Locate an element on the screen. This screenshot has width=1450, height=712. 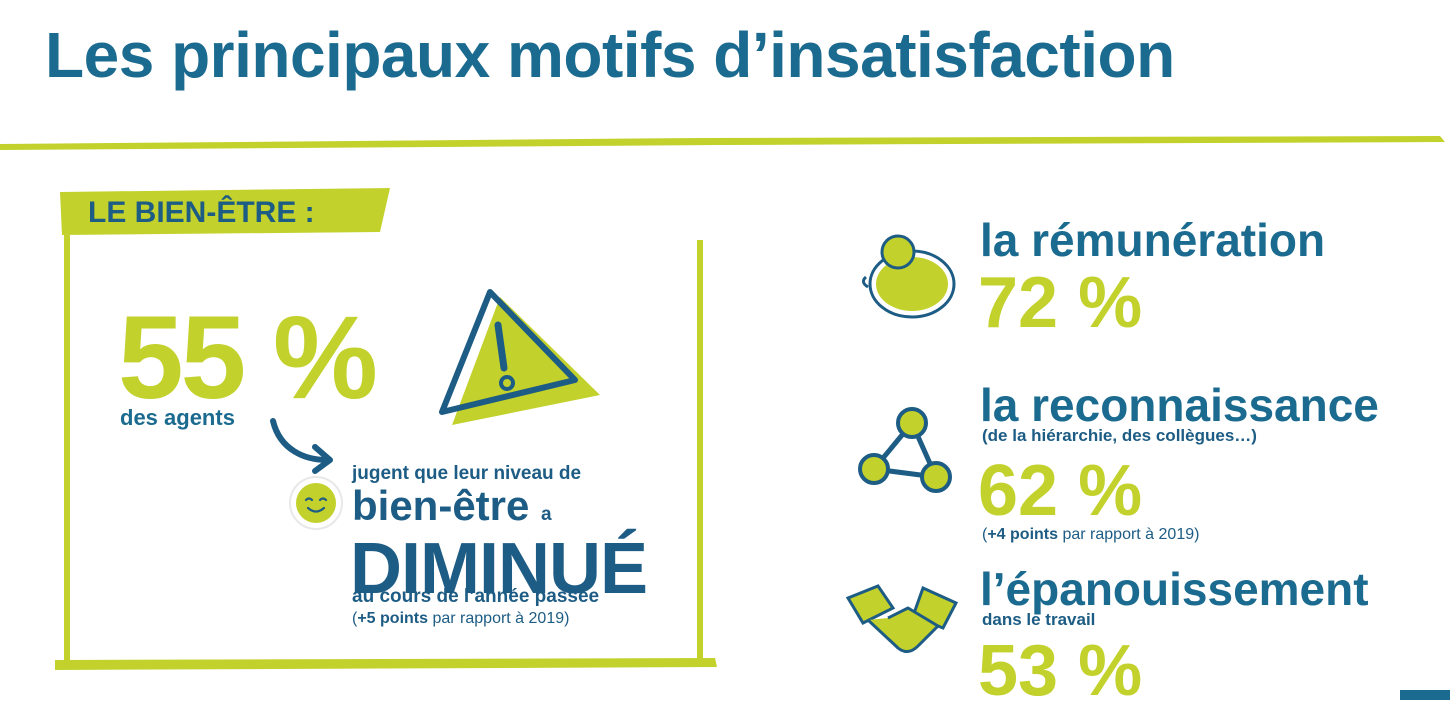
piggy-icon is located at coordinates (908, 276).